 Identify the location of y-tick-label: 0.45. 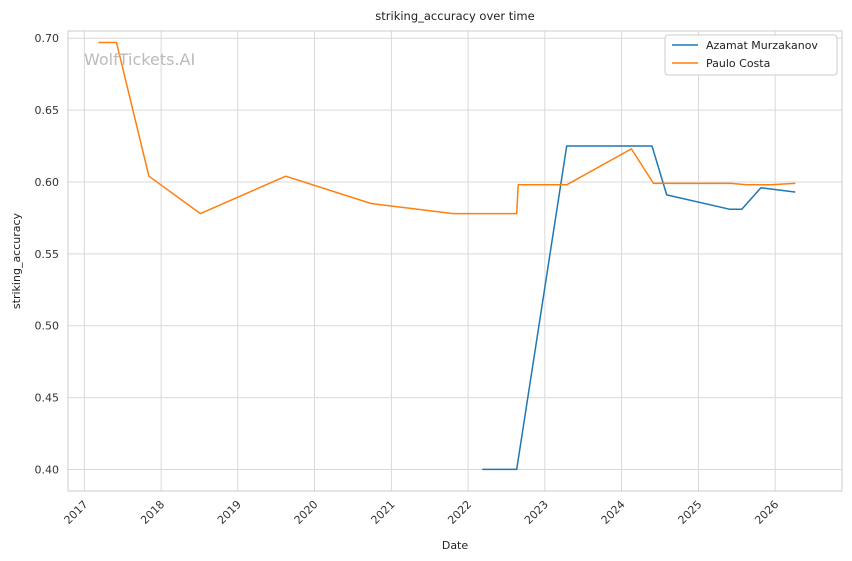
(47, 398).